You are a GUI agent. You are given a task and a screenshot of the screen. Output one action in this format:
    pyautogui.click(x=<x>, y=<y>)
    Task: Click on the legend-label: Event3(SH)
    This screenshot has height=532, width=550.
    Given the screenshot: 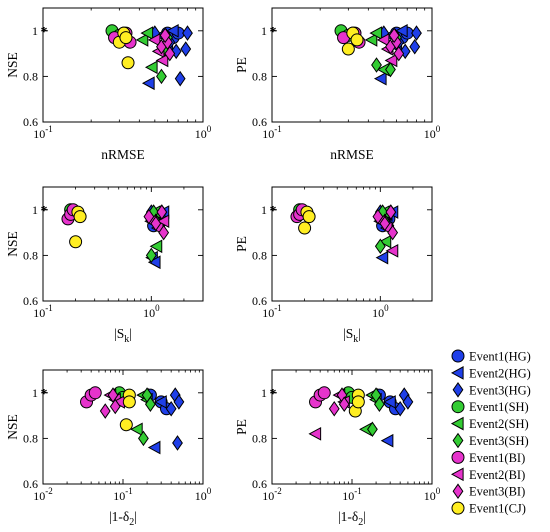 What is the action you would take?
    pyautogui.click(x=499, y=441)
    